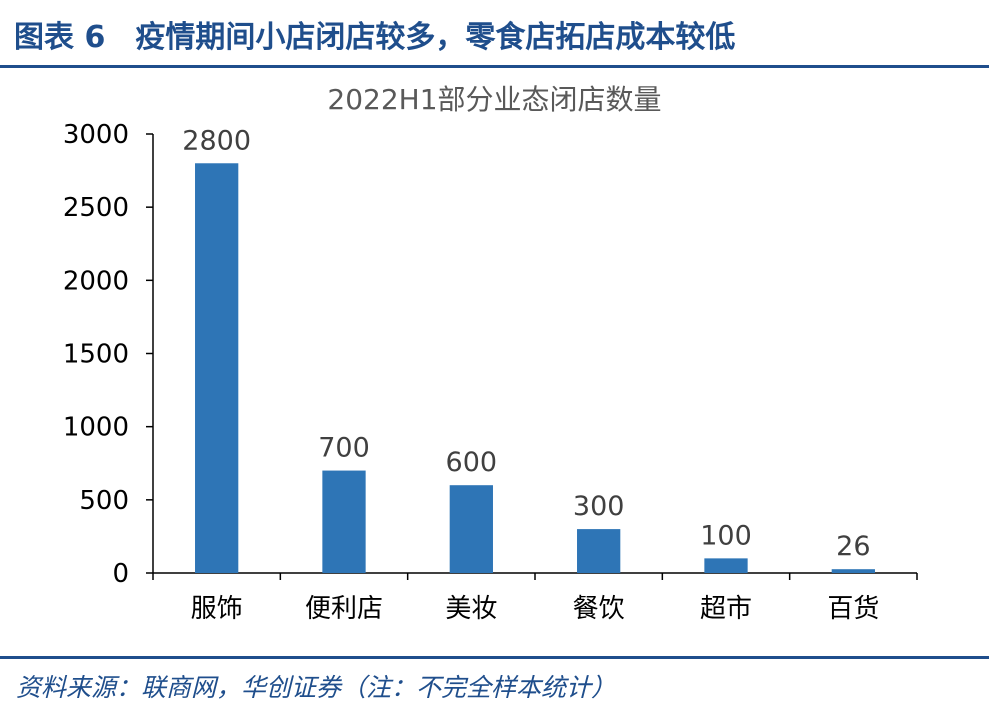 This screenshot has height=720, width=989. Describe the element at coordinates (494, 99) in the screenshot. I see `chart-title: 2022H1部分业态闭店数量` at that location.